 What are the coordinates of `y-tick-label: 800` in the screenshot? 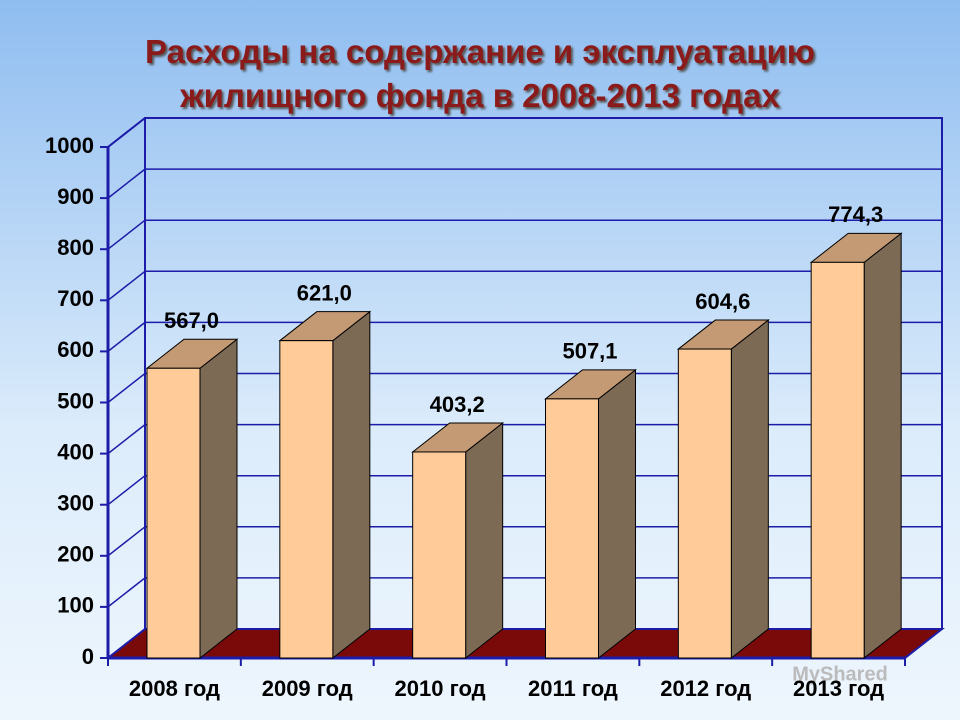 It's located at (75, 247).